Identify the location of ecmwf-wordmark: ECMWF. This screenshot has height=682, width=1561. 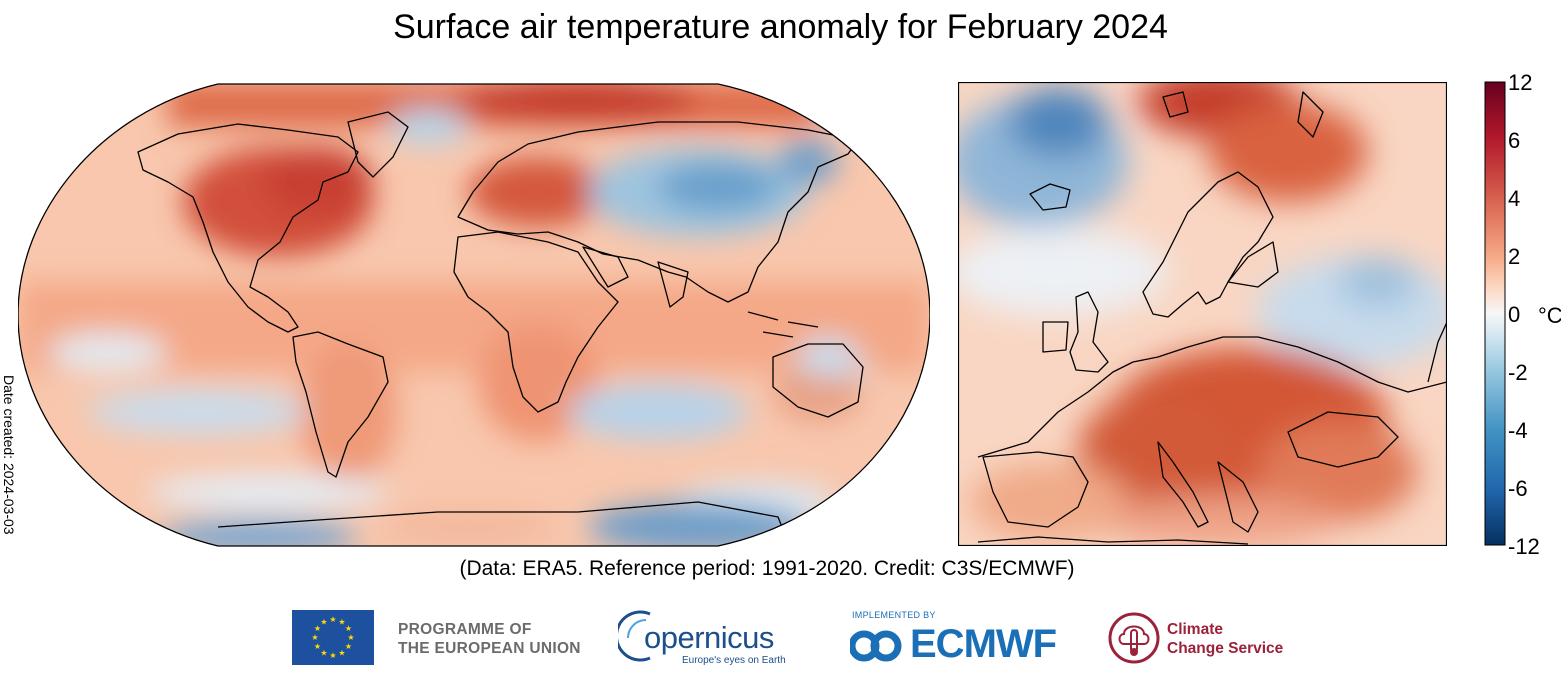
(983, 644).